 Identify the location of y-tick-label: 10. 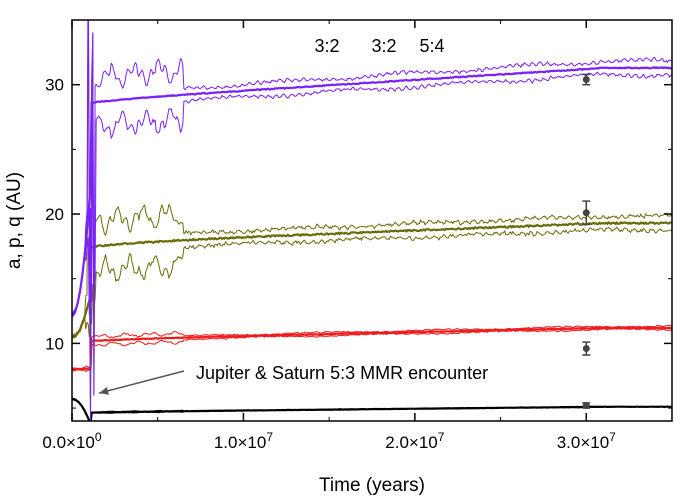
(54, 343).